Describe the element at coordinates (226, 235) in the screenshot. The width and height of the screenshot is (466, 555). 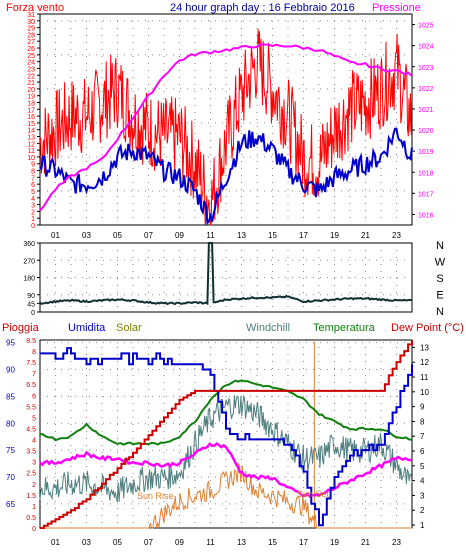
I see `hour-axis-ticks-top: 01 03 05 07 09 11 13 15 17 19 21 23` at that location.